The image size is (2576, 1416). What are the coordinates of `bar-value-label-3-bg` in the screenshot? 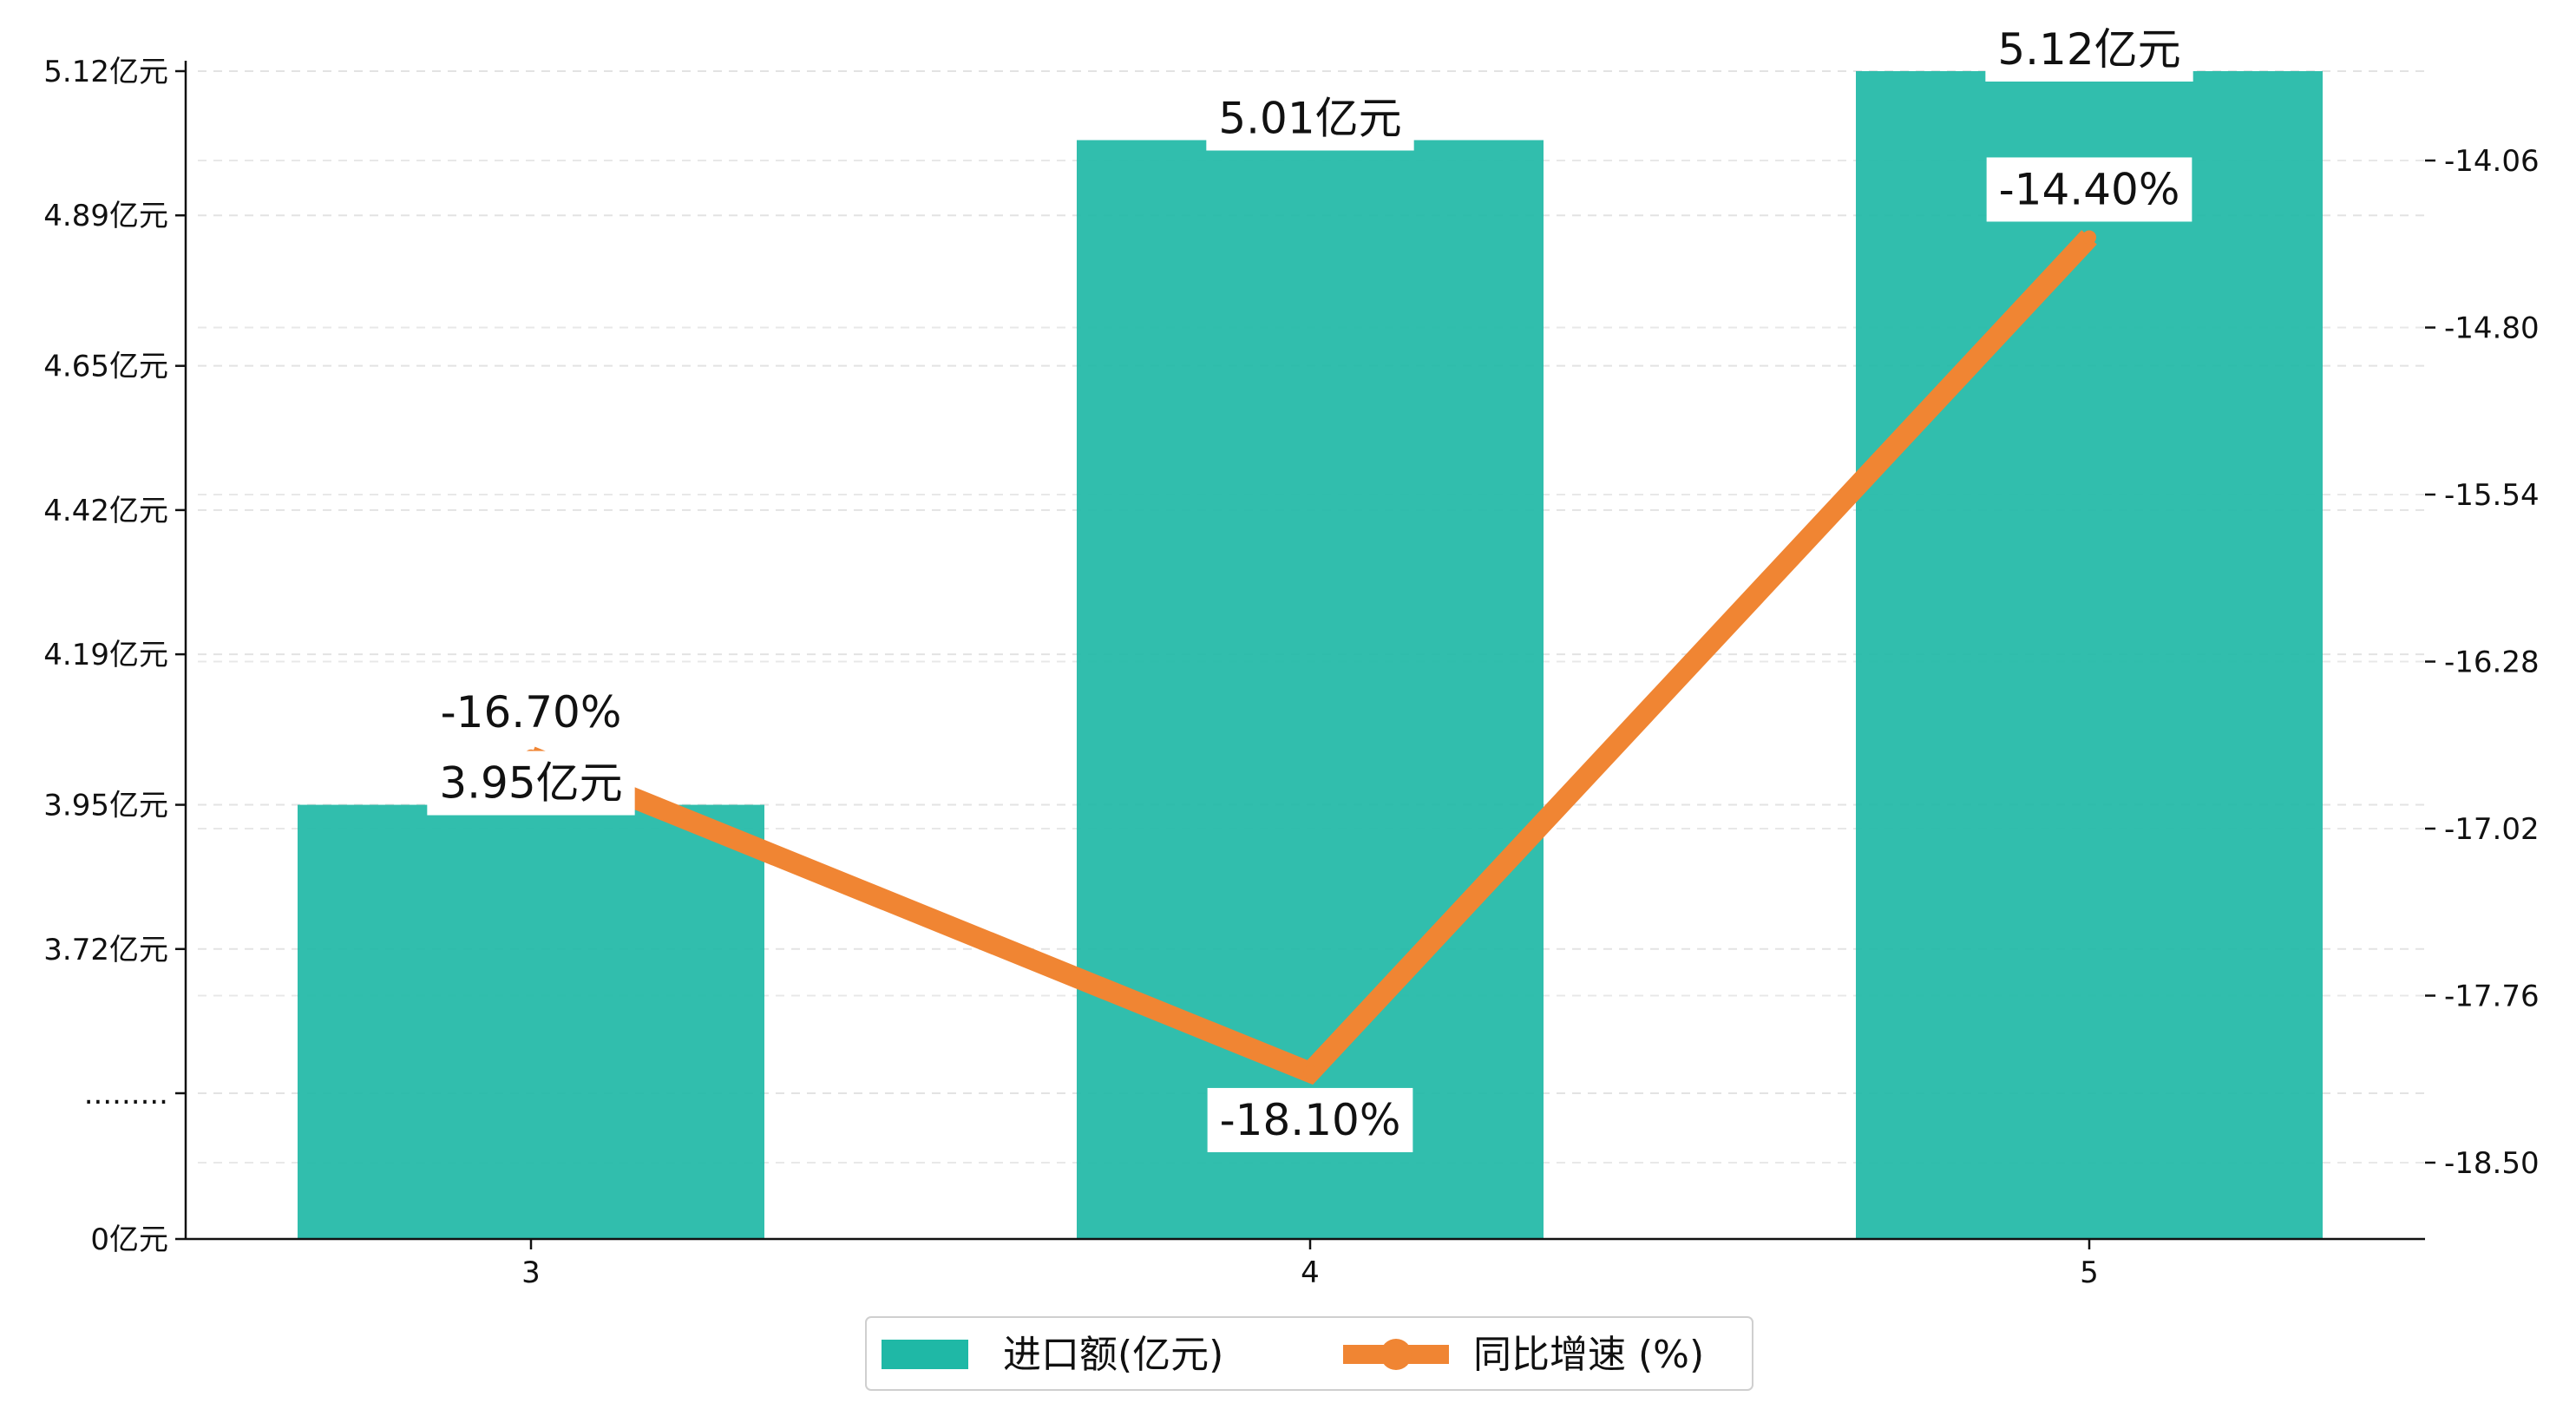 It's located at (531, 784).